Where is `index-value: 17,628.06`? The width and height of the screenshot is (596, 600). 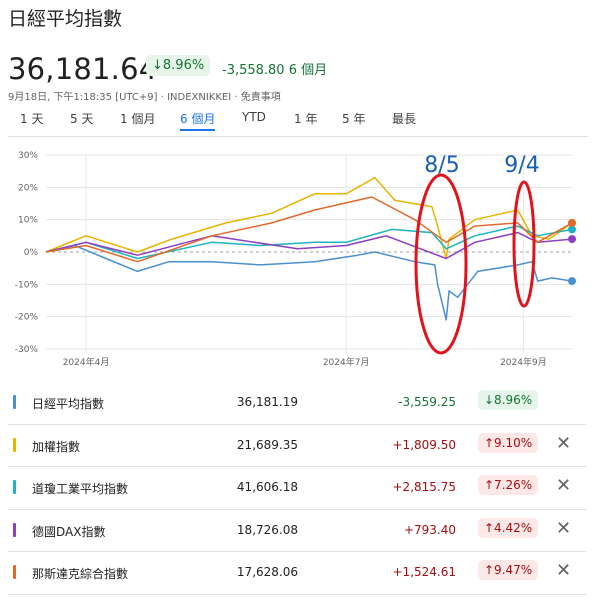
index-value: 17,628.06 is located at coordinates (267, 572).